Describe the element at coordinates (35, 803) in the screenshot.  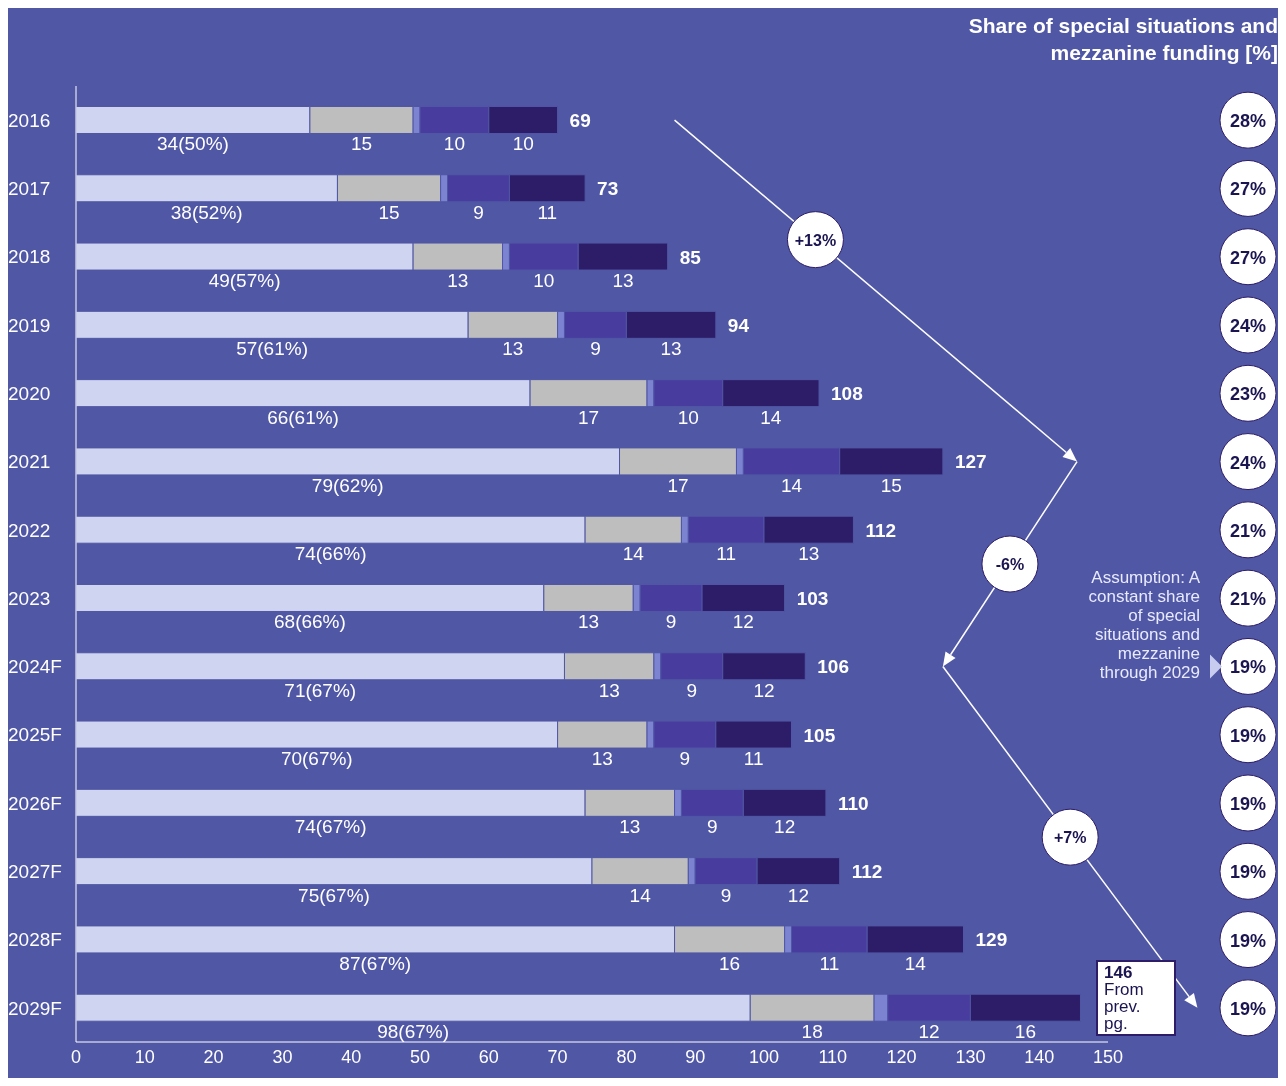
I see `y-tick-label: 2026F` at that location.